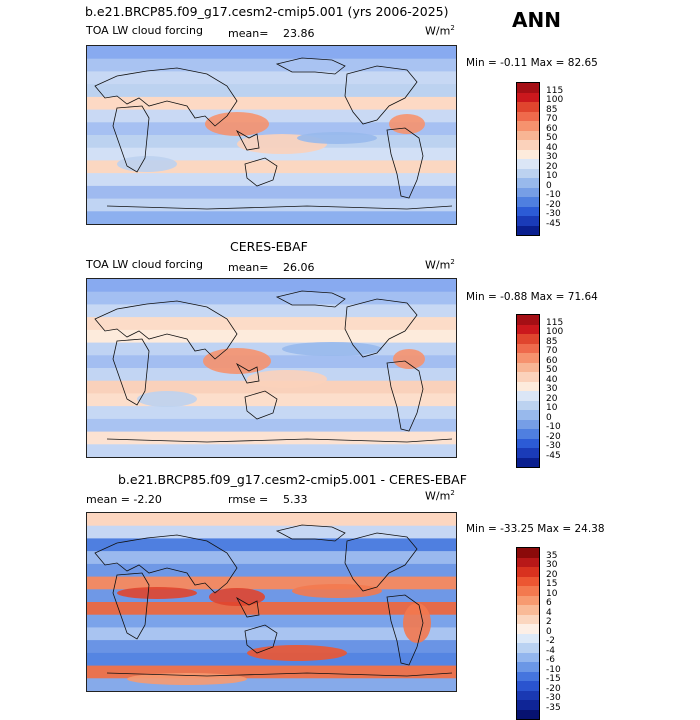 This screenshot has height=720, width=700. Describe the element at coordinates (552, 593) in the screenshot. I see `colorbar-tick-label: 10` at that location.